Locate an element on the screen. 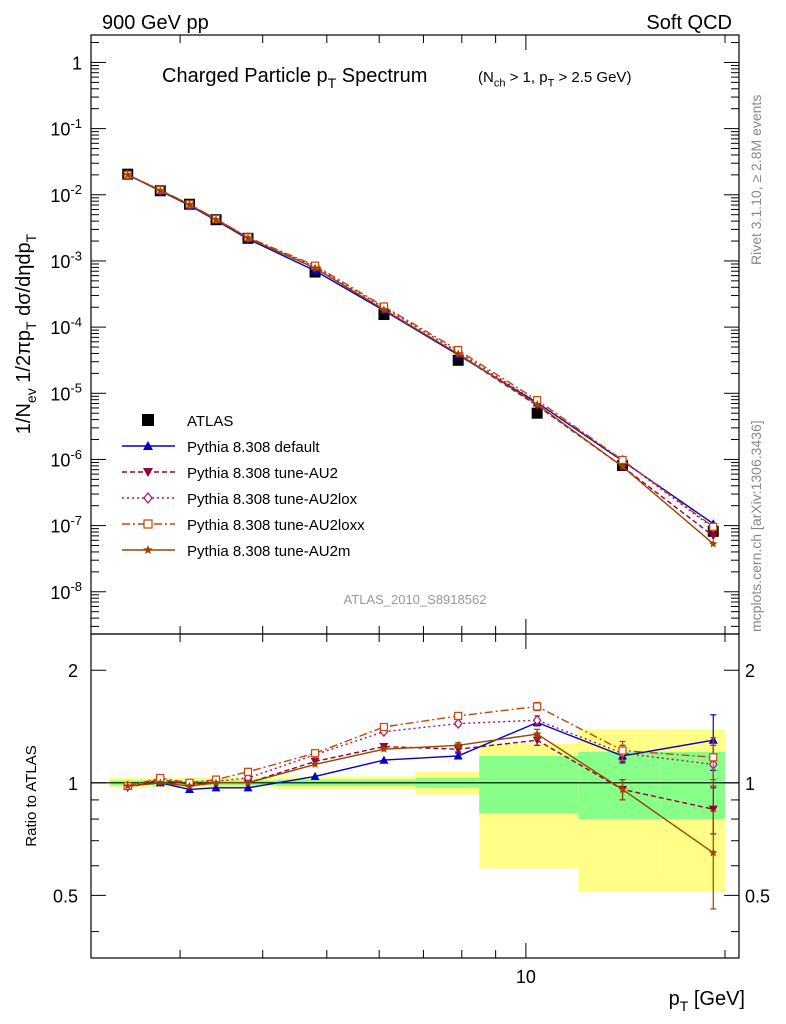 This screenshot has width=786, height=1024. ratio-y-tick-label: 0.5 is located at coordinates (65, 896).